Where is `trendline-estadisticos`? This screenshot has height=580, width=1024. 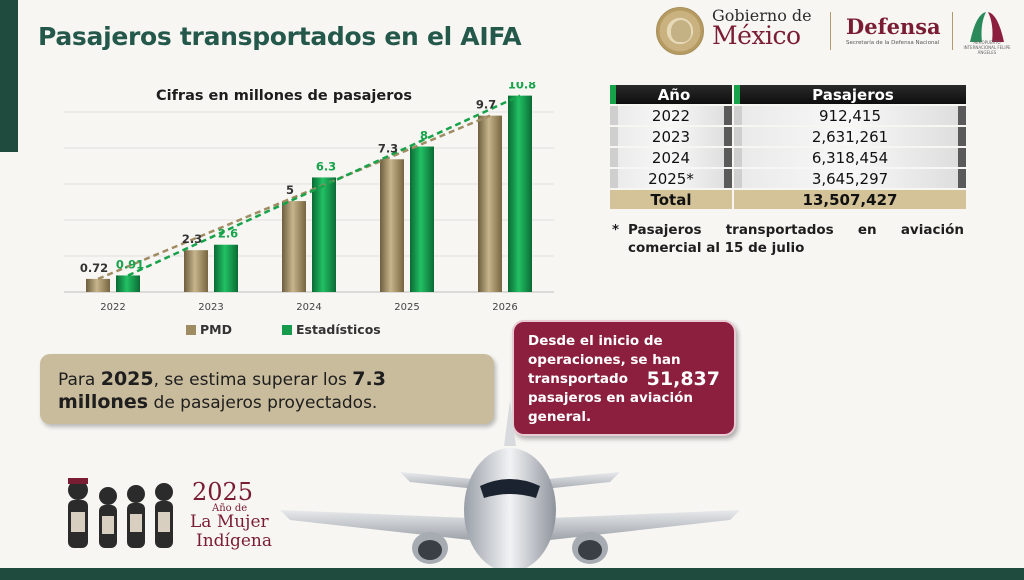
trendline-estadisticos is located at coordinates (324, 185).